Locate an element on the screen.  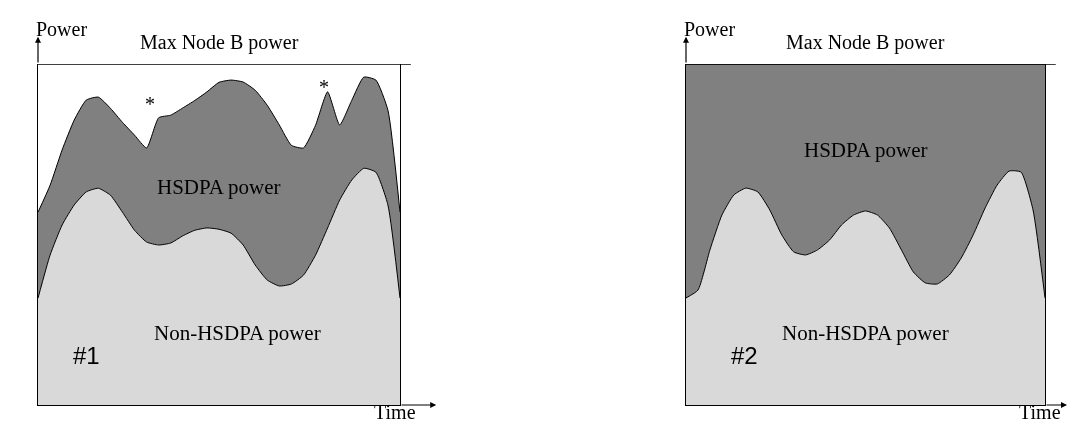
annotation: #1 is located at coordinates (86, 355).